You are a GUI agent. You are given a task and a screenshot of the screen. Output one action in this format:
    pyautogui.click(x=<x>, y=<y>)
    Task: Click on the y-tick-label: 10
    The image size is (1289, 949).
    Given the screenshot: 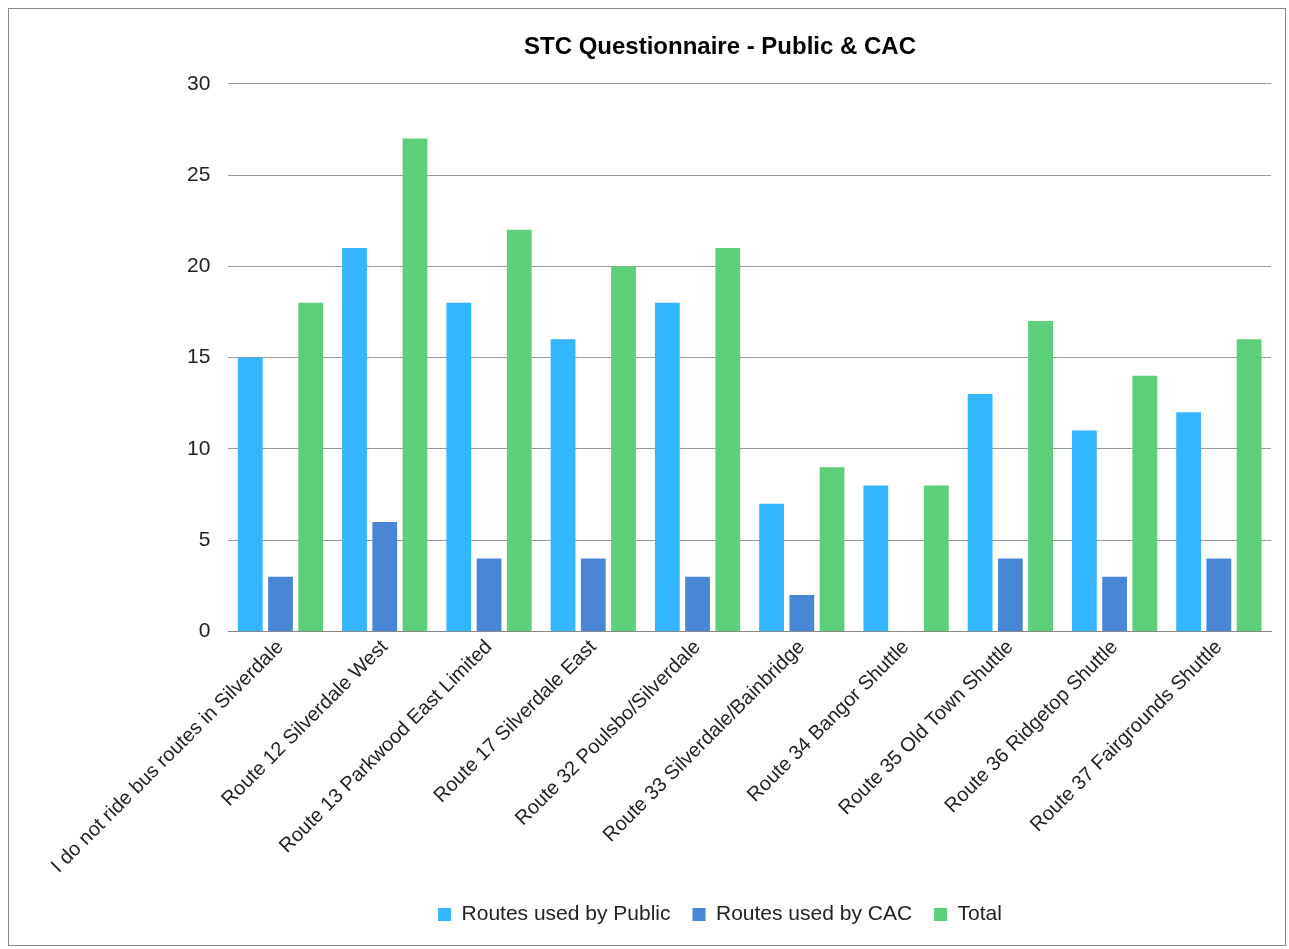 What is the action you would take?
    pyautogui.click(x=199, y=447)
    